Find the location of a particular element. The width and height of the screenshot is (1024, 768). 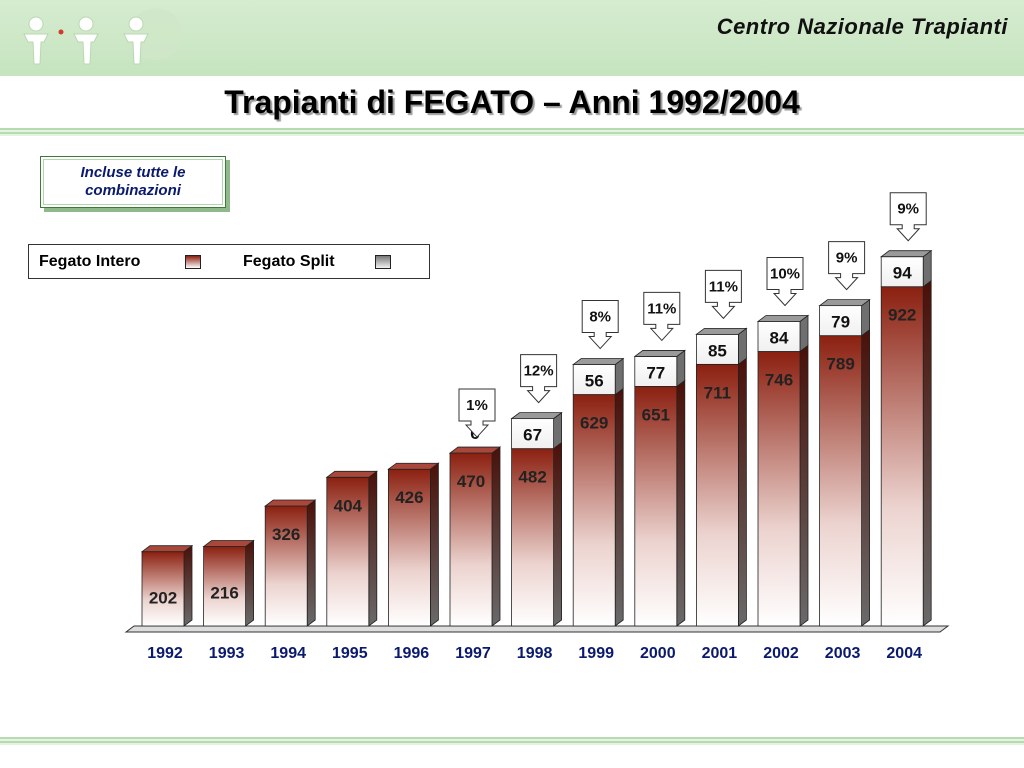

intero-value-label: 216 is located at coordinates (224, 593).